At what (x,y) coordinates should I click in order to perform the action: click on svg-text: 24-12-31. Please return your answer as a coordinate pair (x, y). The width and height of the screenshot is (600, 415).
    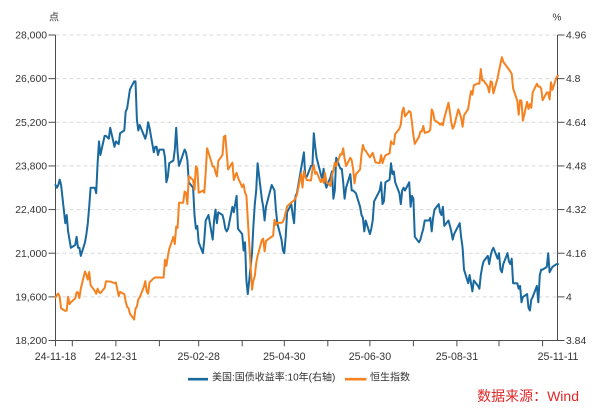
    Looking at the image, I should click on (116, 357).